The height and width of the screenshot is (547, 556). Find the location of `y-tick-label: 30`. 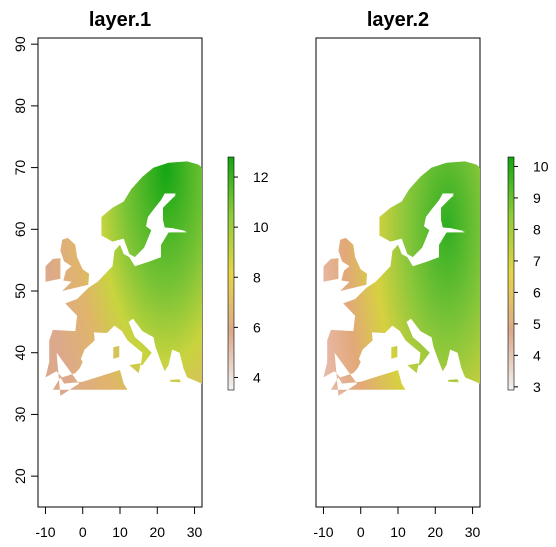

y-tick-label: 30 is located at coordinates (20, 414).